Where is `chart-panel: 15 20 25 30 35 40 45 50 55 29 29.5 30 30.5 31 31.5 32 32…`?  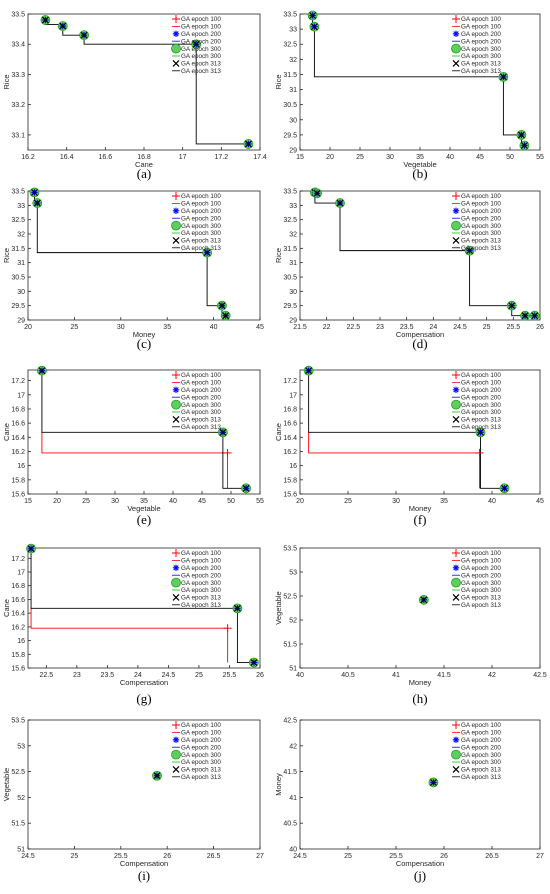
chart-panel: 15 20 25 30 35 40 45 50 55 29 29.5 30 30.5 31 31.5 32 32… is located at coordinates (409, 95).